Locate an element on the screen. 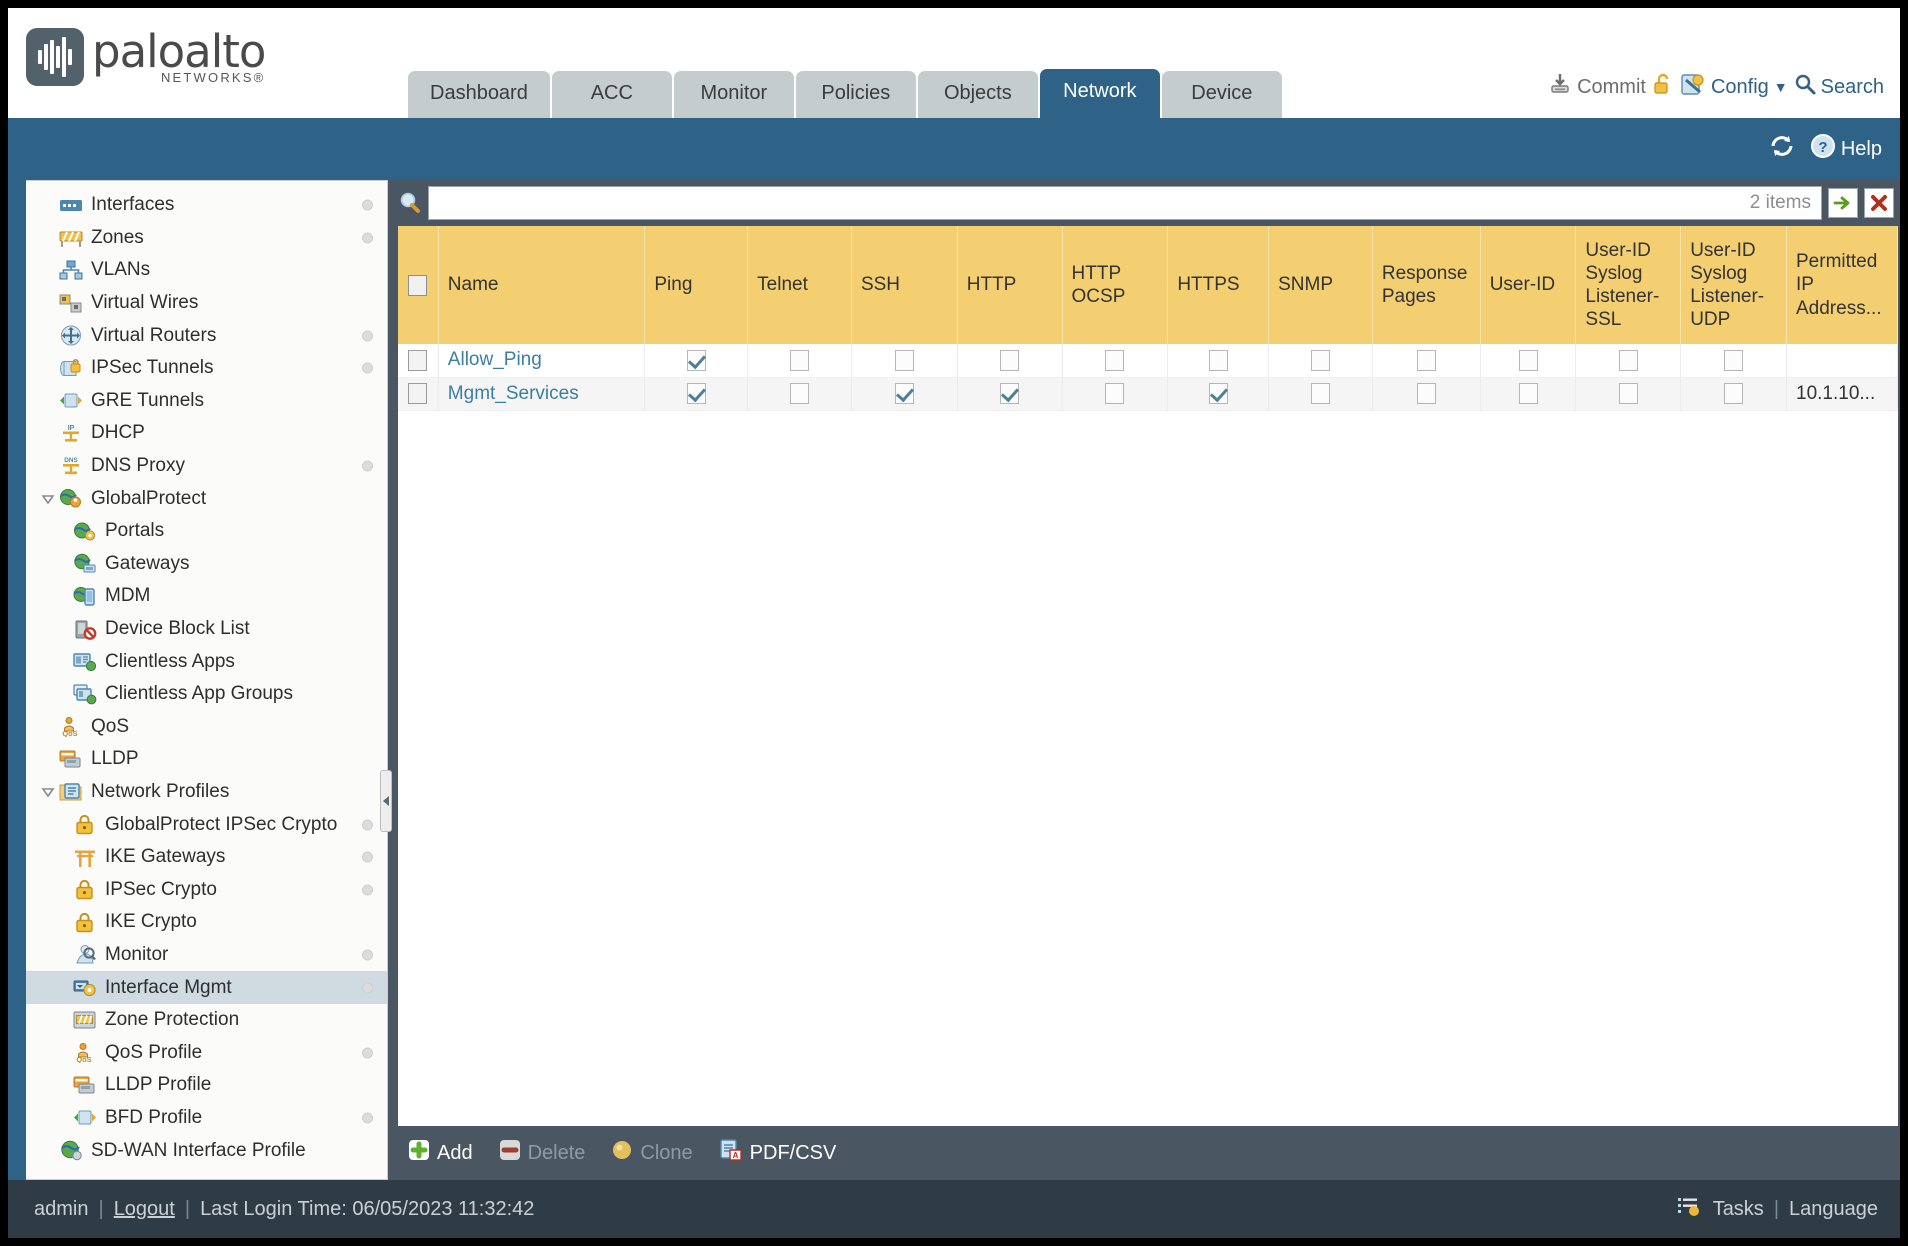  unlock-icon is located at coordinates (1663, 87).